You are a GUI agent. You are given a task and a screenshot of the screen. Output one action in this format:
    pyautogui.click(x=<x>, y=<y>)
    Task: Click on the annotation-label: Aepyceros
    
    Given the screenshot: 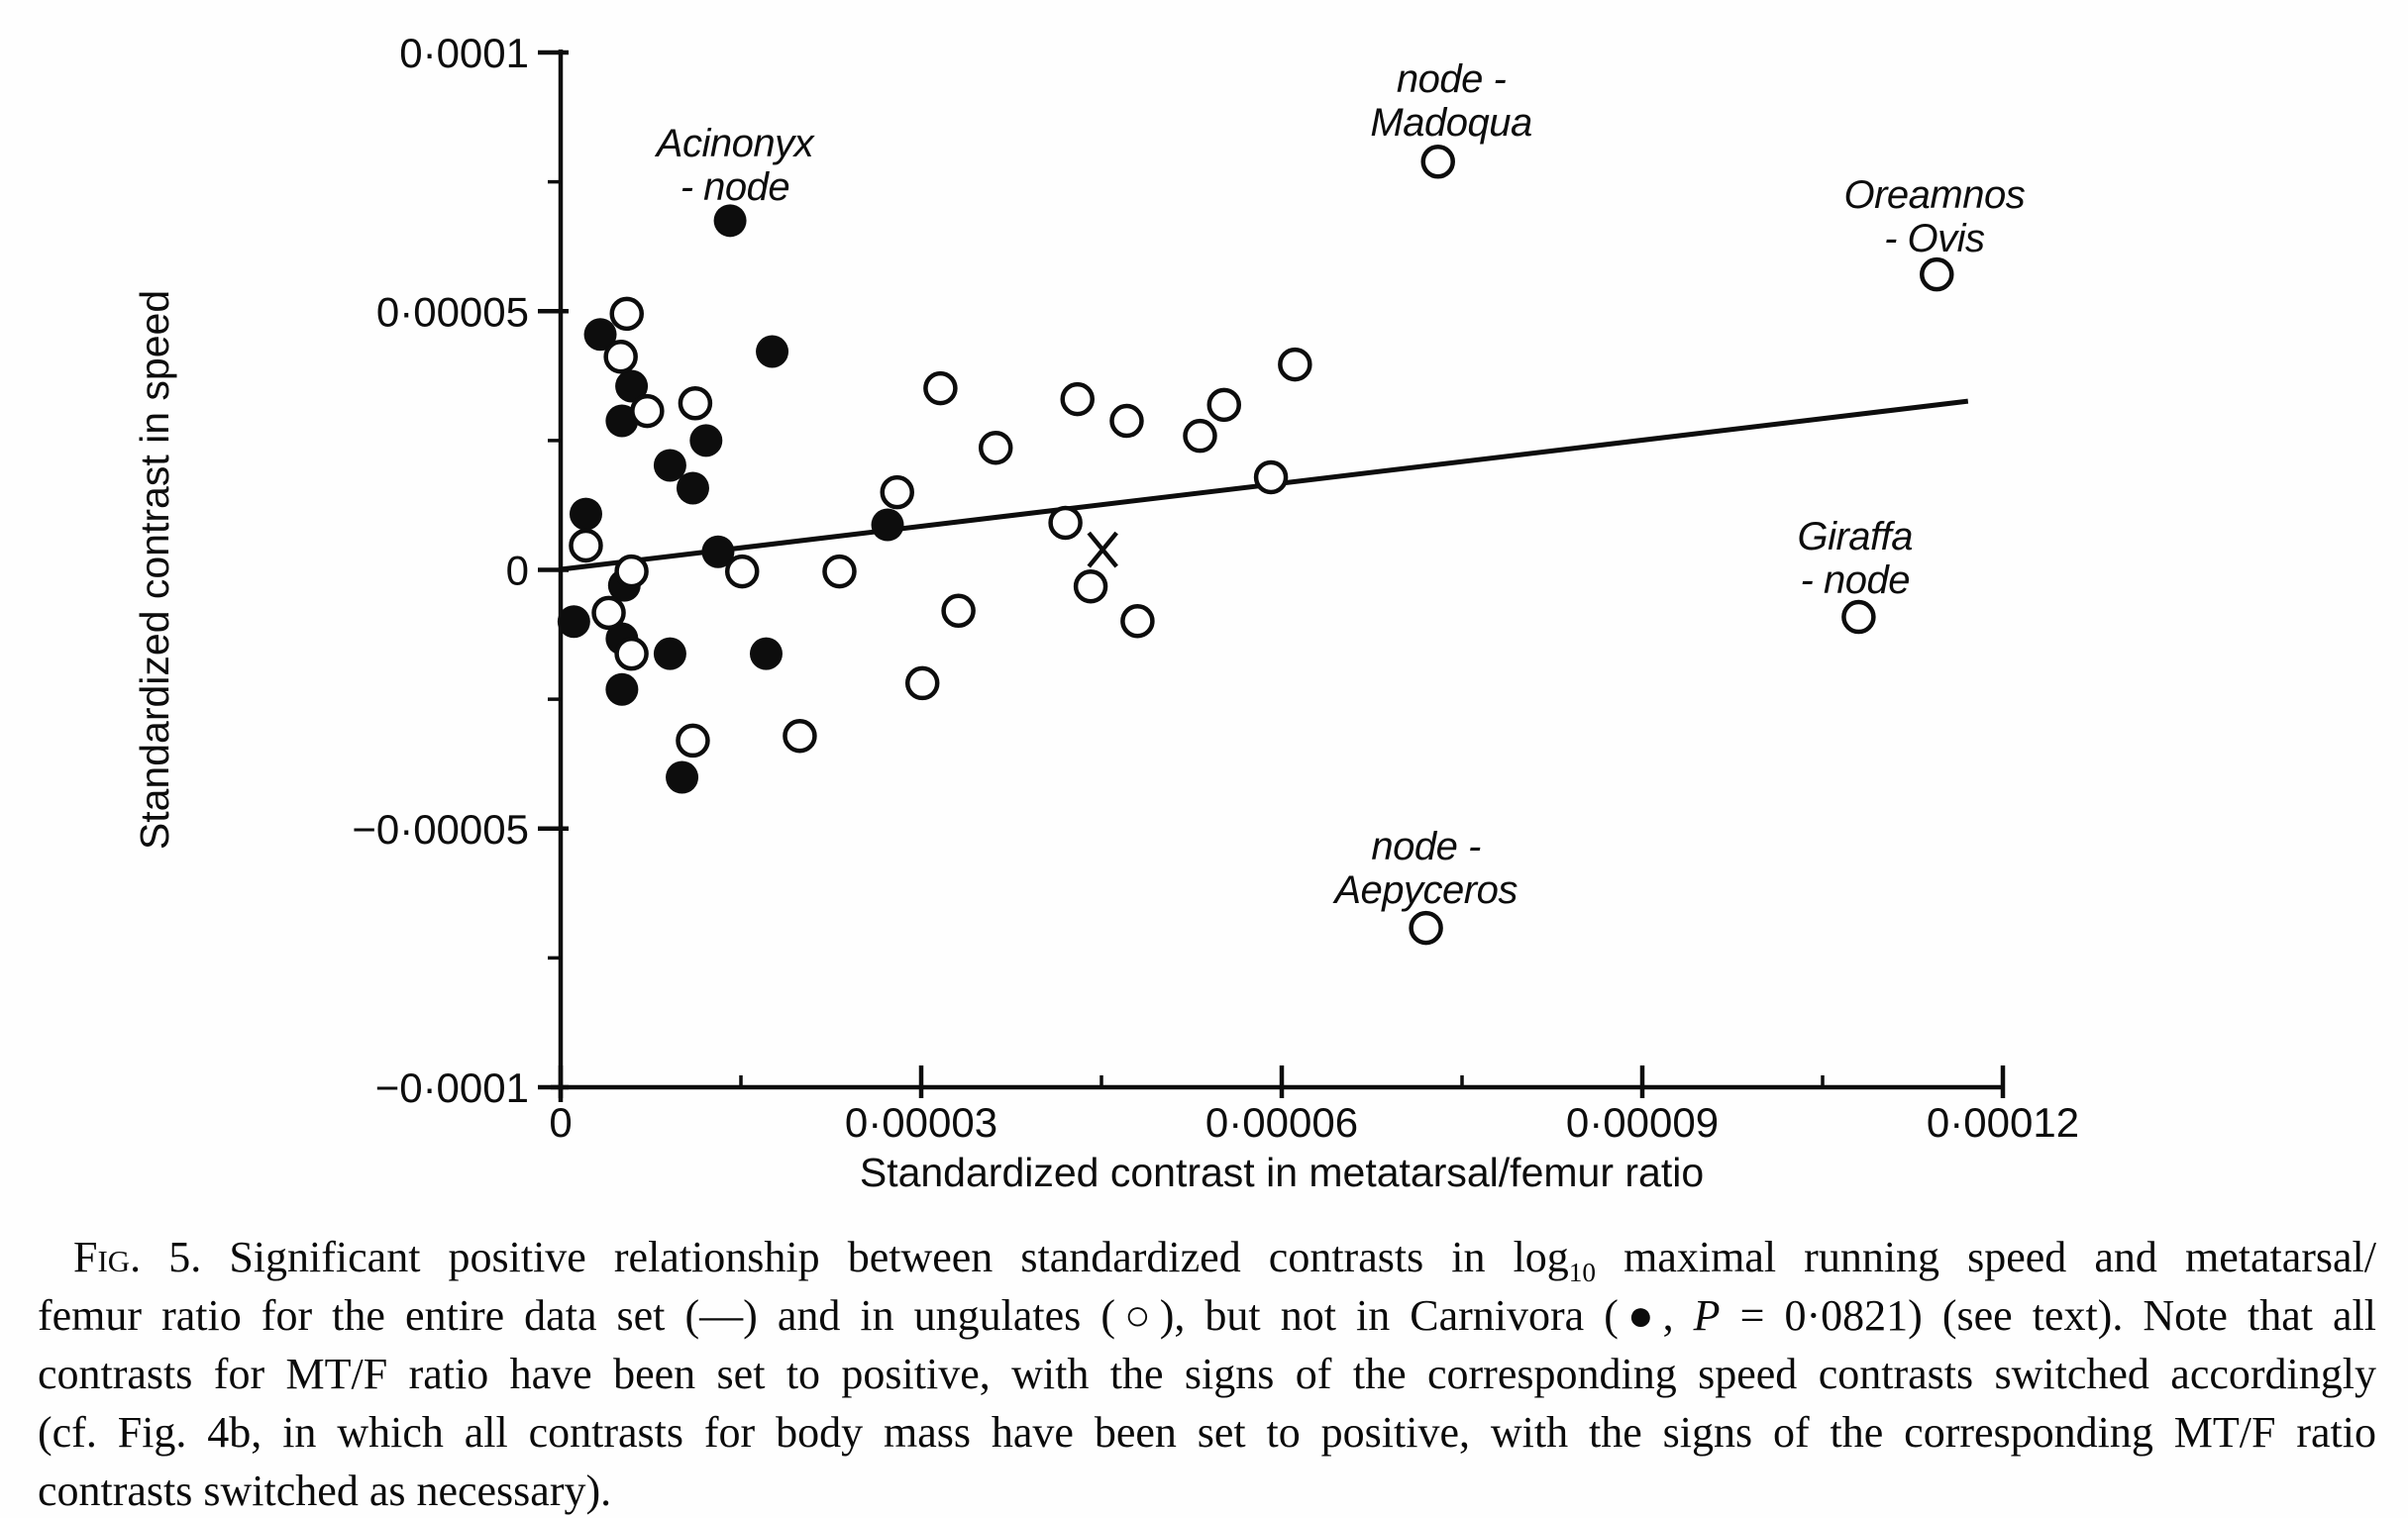 What is the action you would take?
    pyautogui.click(x=1425, y=890)
    